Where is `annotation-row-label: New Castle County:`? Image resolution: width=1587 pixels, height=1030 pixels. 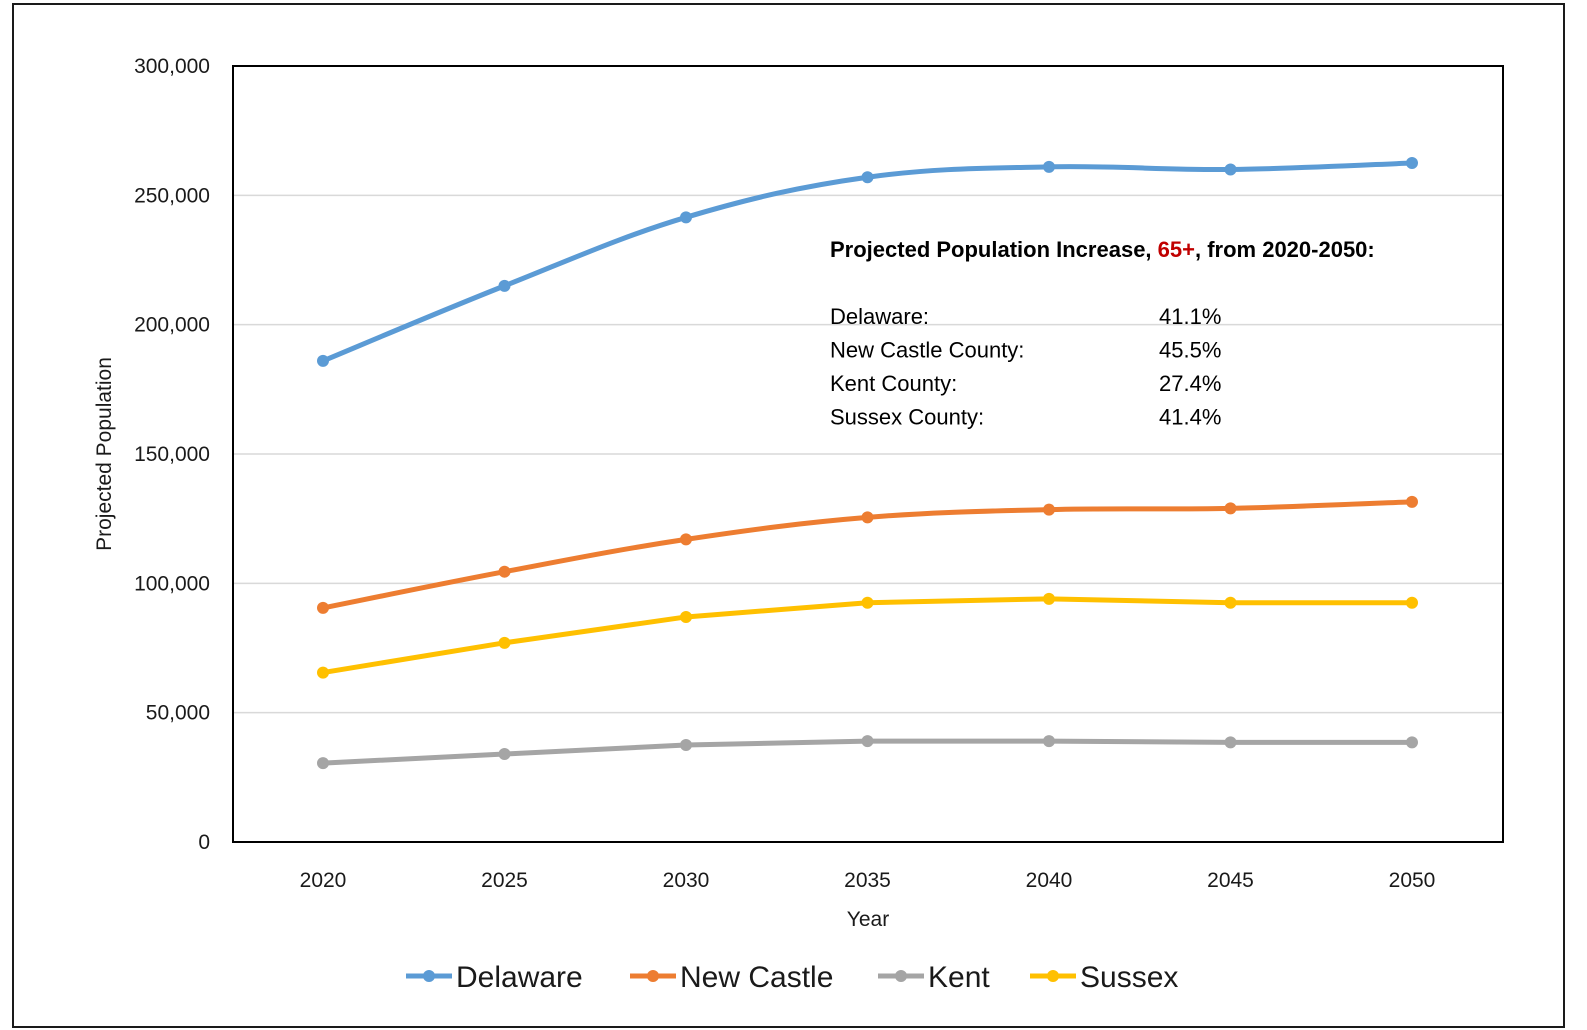
annotation-row-label: New Castle County: is located at coordinates (927, 350).